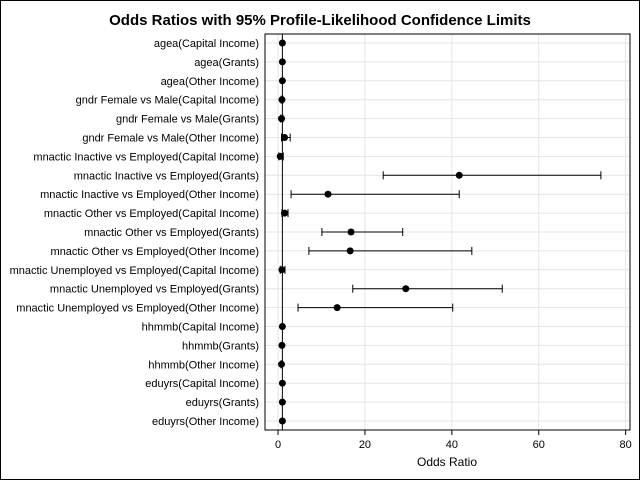  What do you see at coordinates (220, 346) in the screenshot?
I see `category-label: hhmmb(Grants)` at bounding box center [220, 346].